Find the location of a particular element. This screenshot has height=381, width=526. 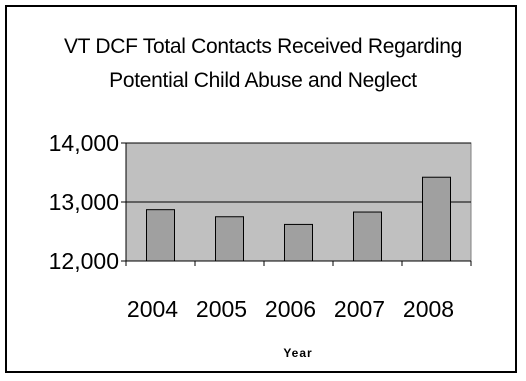

x-tick-label-2004: 2004 is located at coordinates (152, 309).